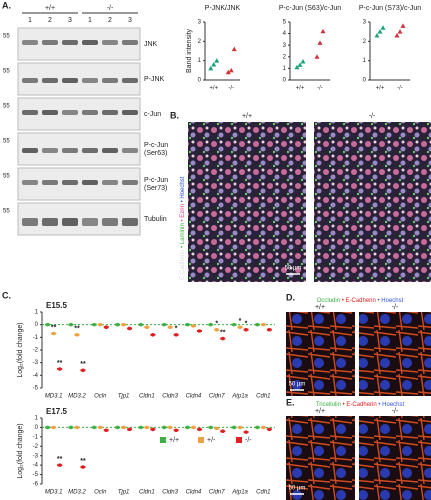 This screenshot has height=500, width=431. What do you see at coordinates (300, 89) in the screenshot?
I see `x-tick-label: +/+` at bounding box center [300, 89].